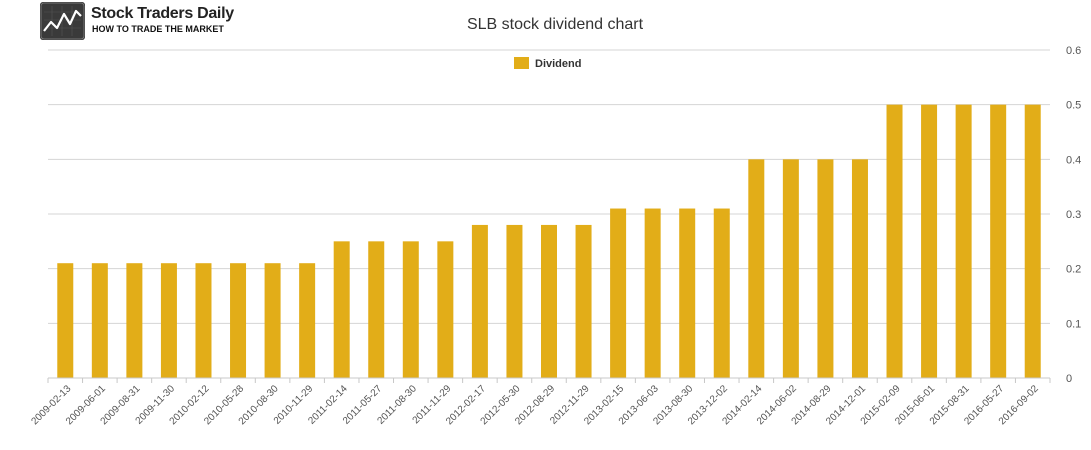 This screenshot has height=450, width=1091. I want to click on y-tick-label: 0, so click(1069, 379).